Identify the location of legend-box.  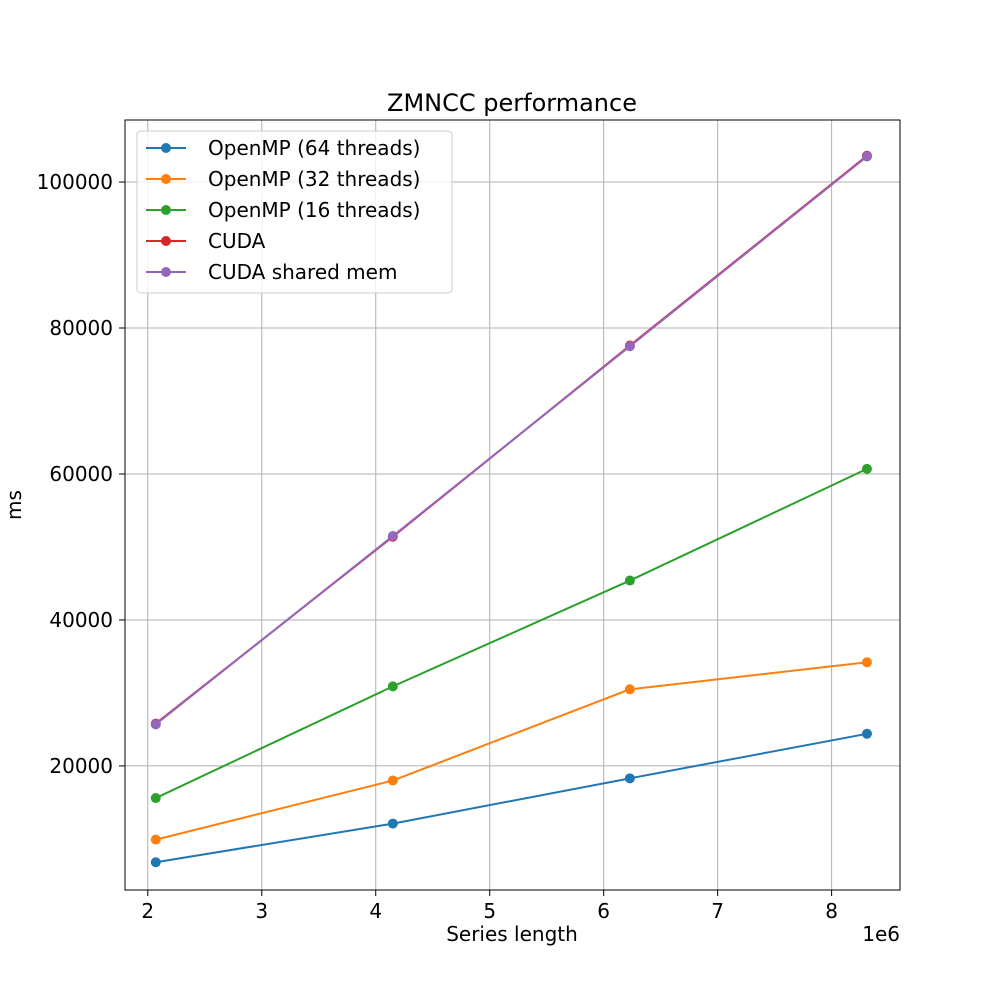
(294, 212).